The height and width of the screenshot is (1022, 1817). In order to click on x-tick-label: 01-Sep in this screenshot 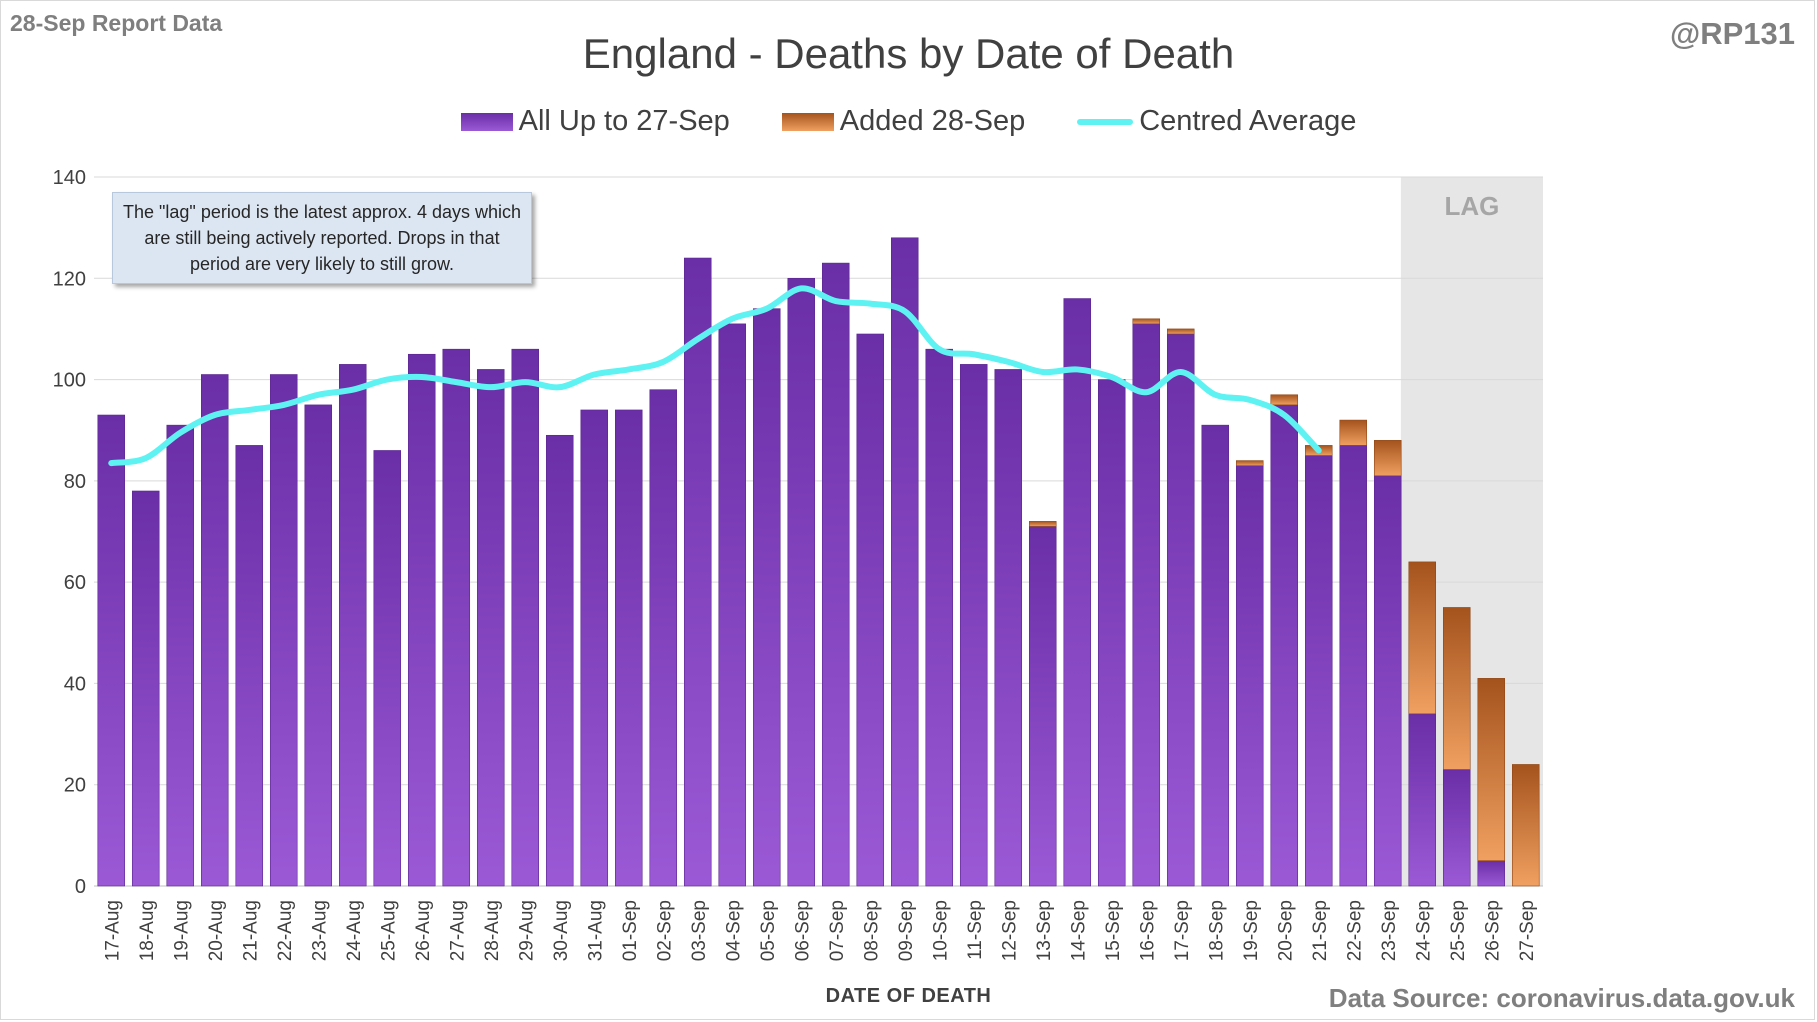, I will do `click(630, 930)`.